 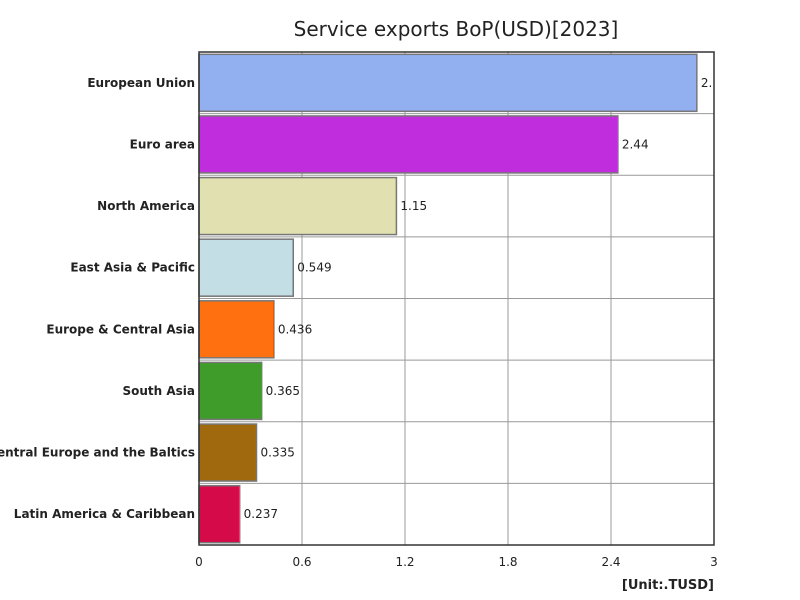 I want to click on category-label: European Union, so click(x=141, y=83).